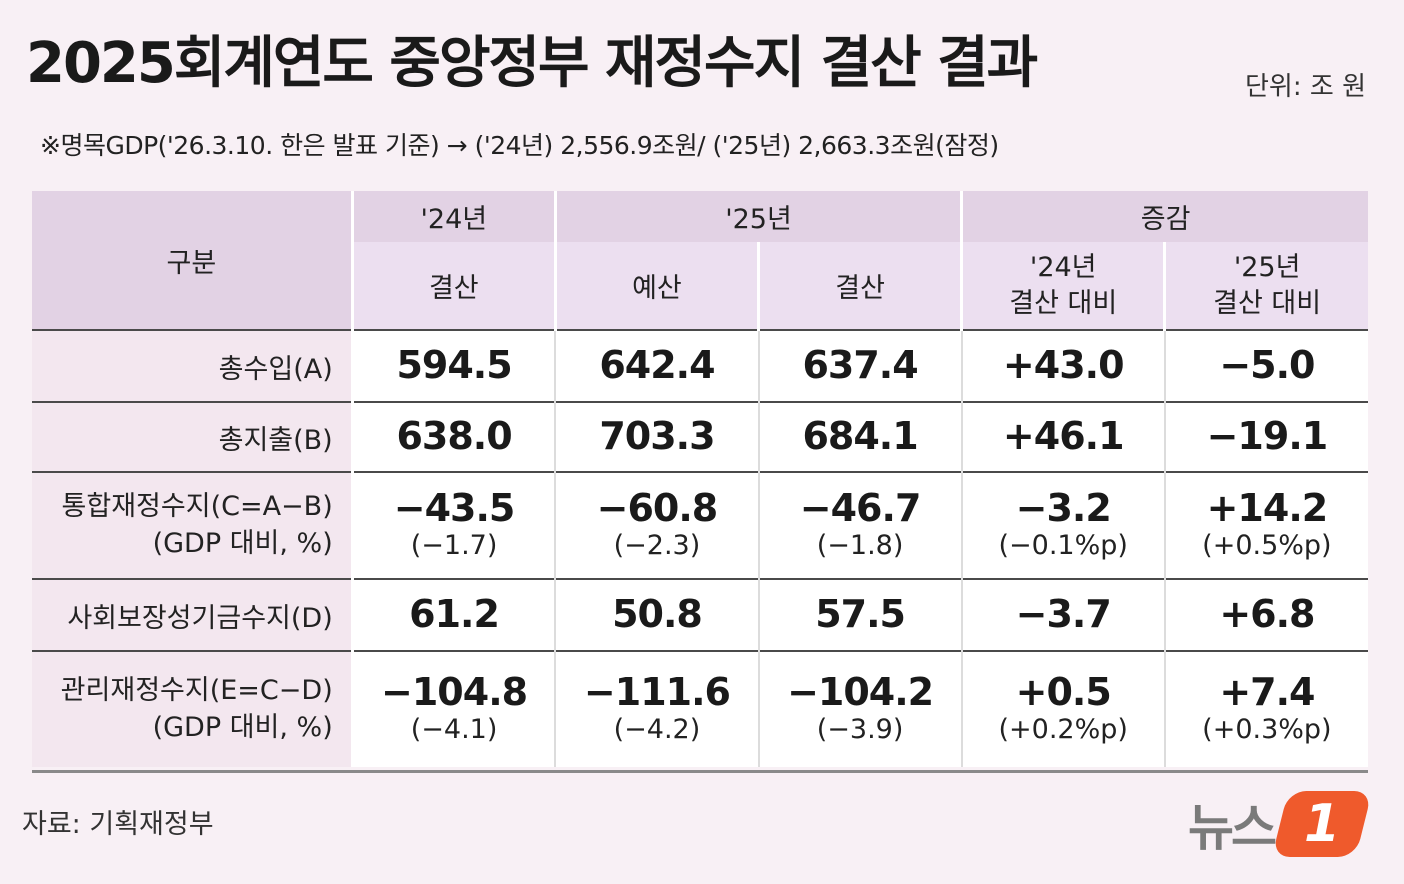 Image resolution: width=1404 pixels, height=884 pixels. I want to click on table-cell: −3.2 (−0.1%p), so click(1063, 525).